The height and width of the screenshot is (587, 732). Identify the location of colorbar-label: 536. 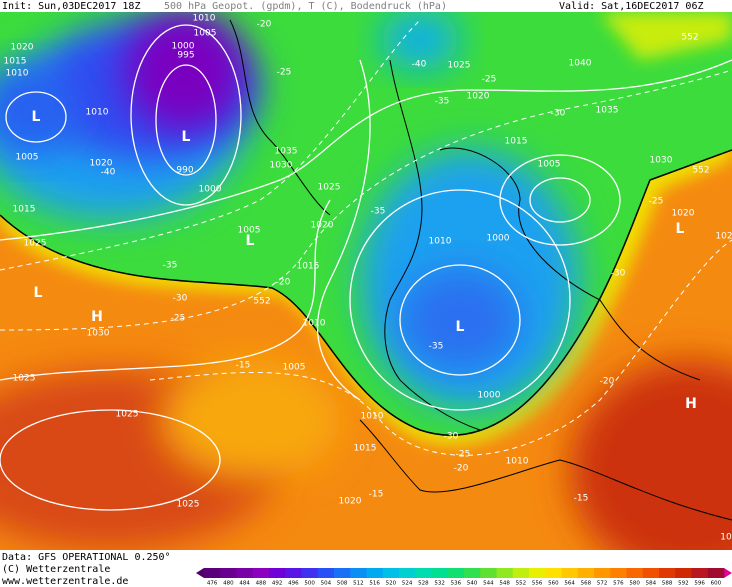
(456, 584).